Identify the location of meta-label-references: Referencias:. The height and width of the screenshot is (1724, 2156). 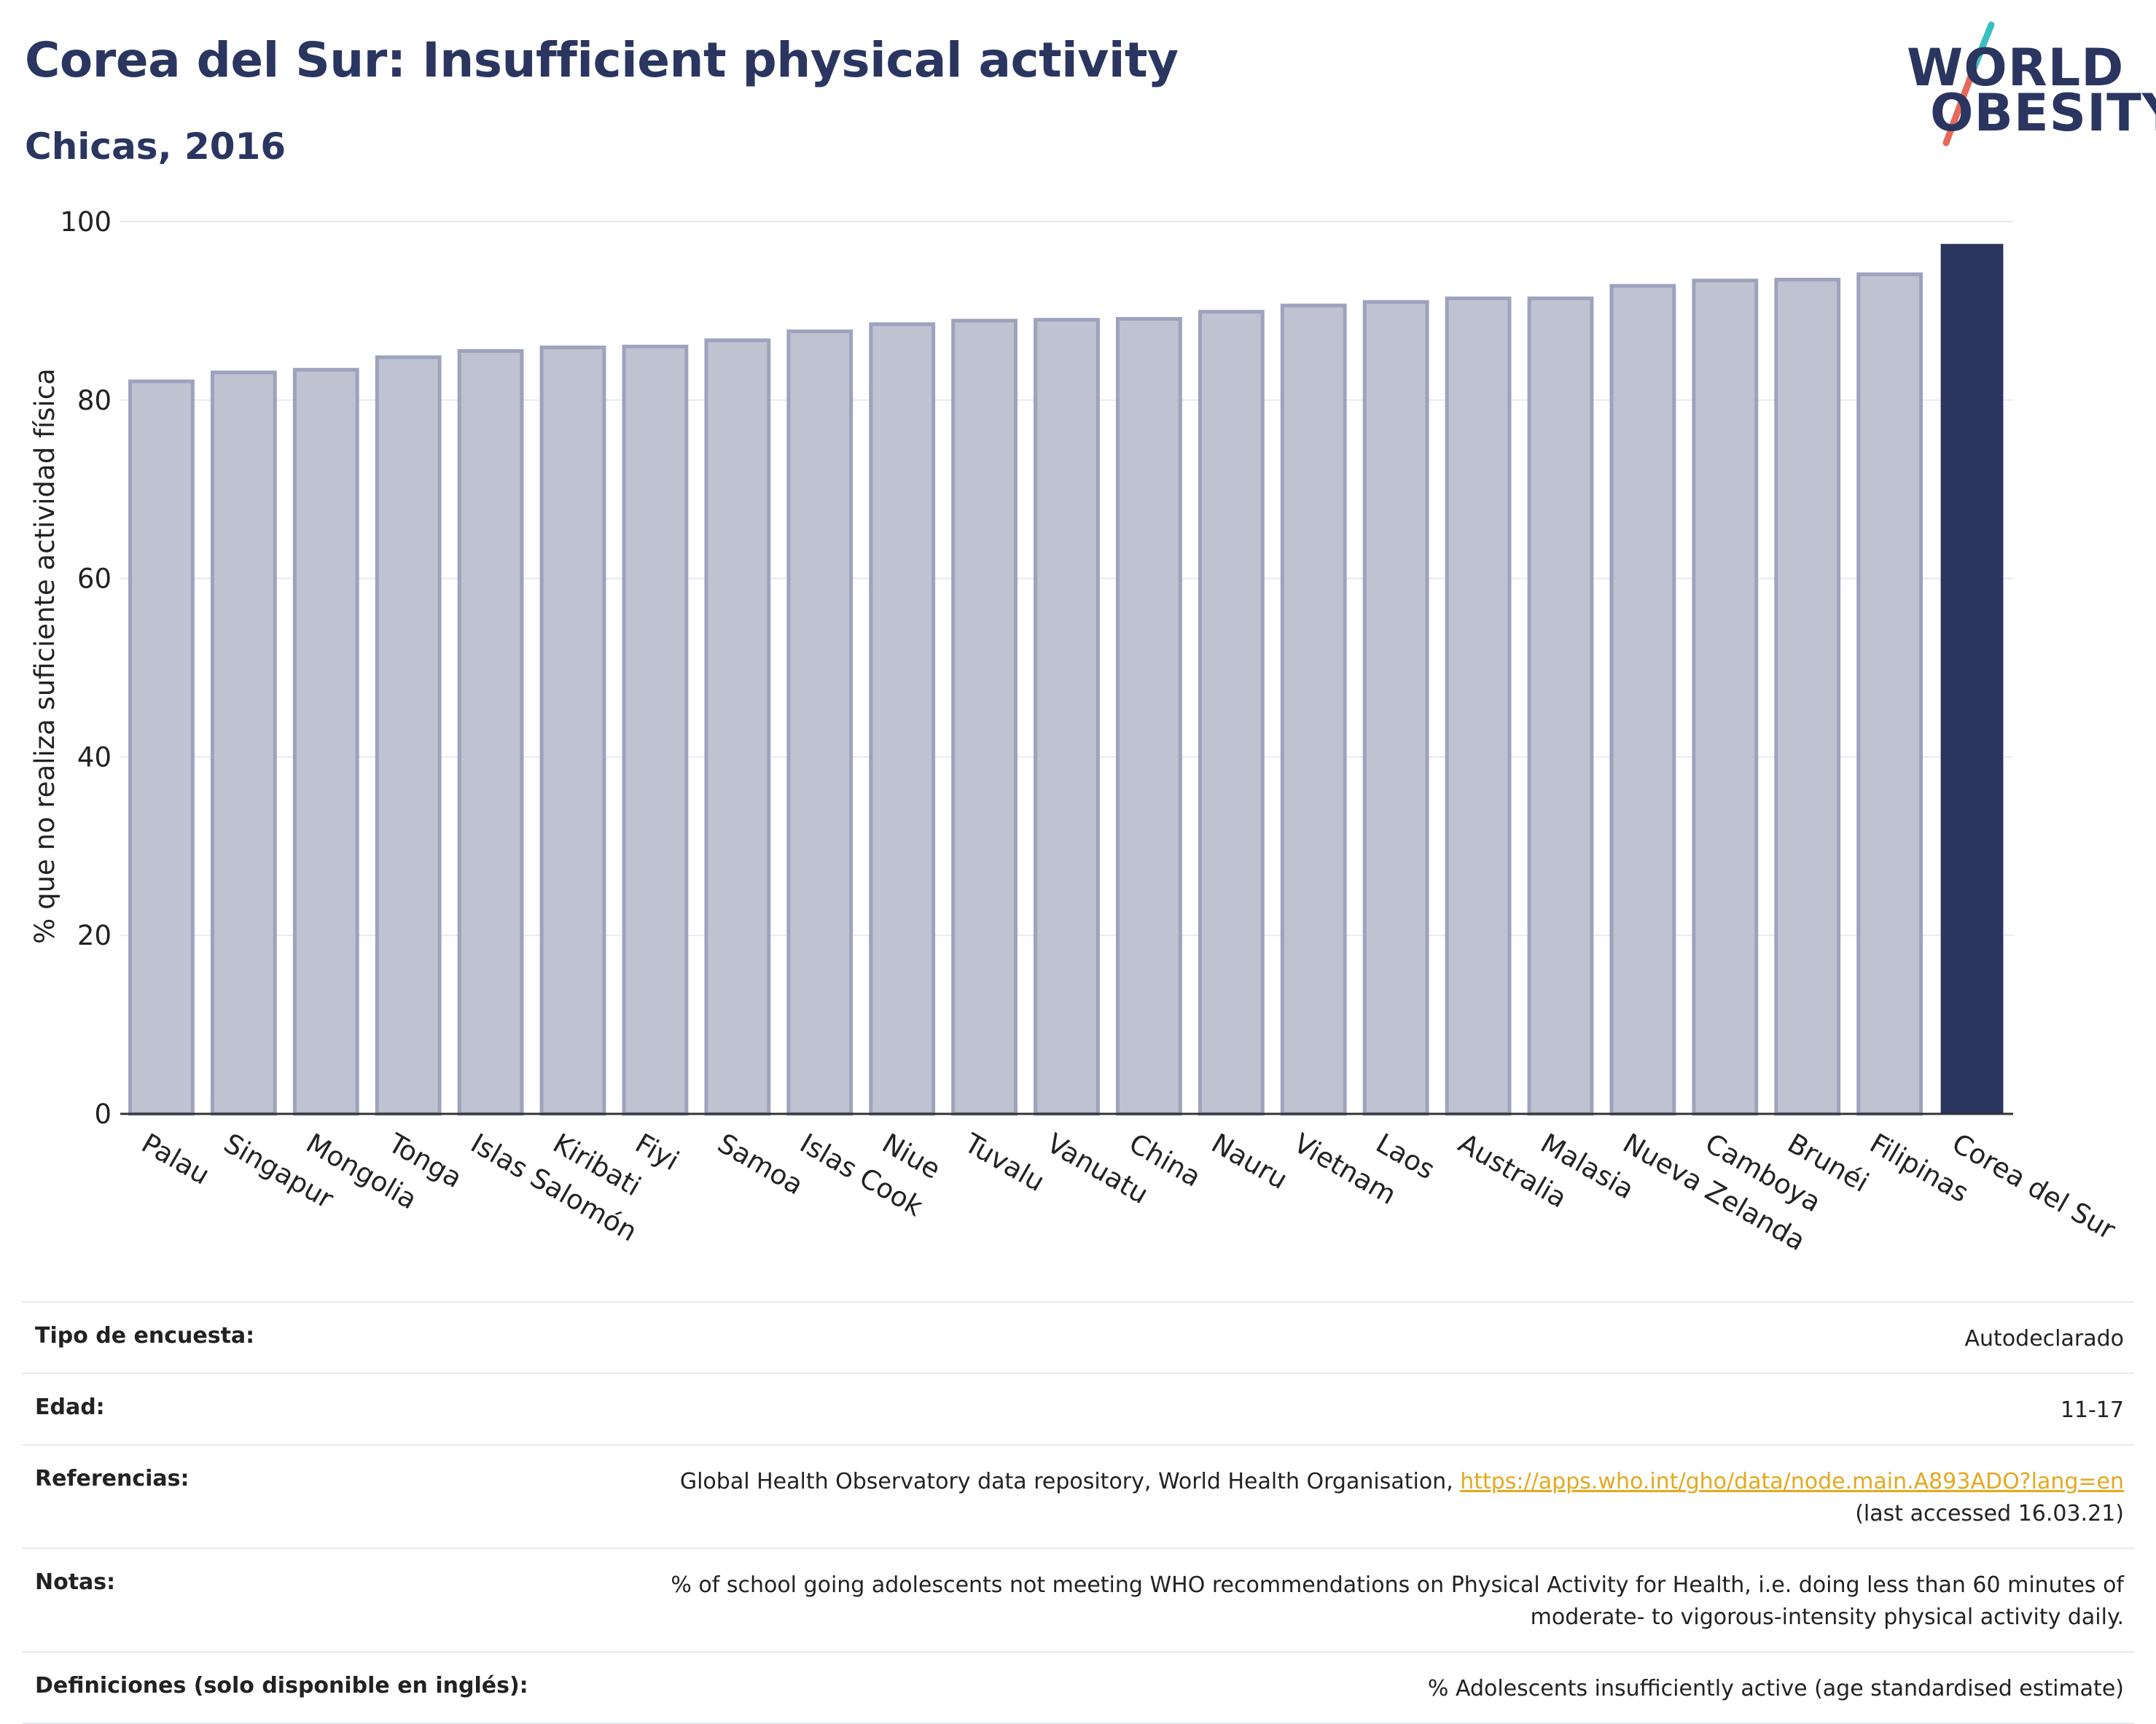
(113, 1478).